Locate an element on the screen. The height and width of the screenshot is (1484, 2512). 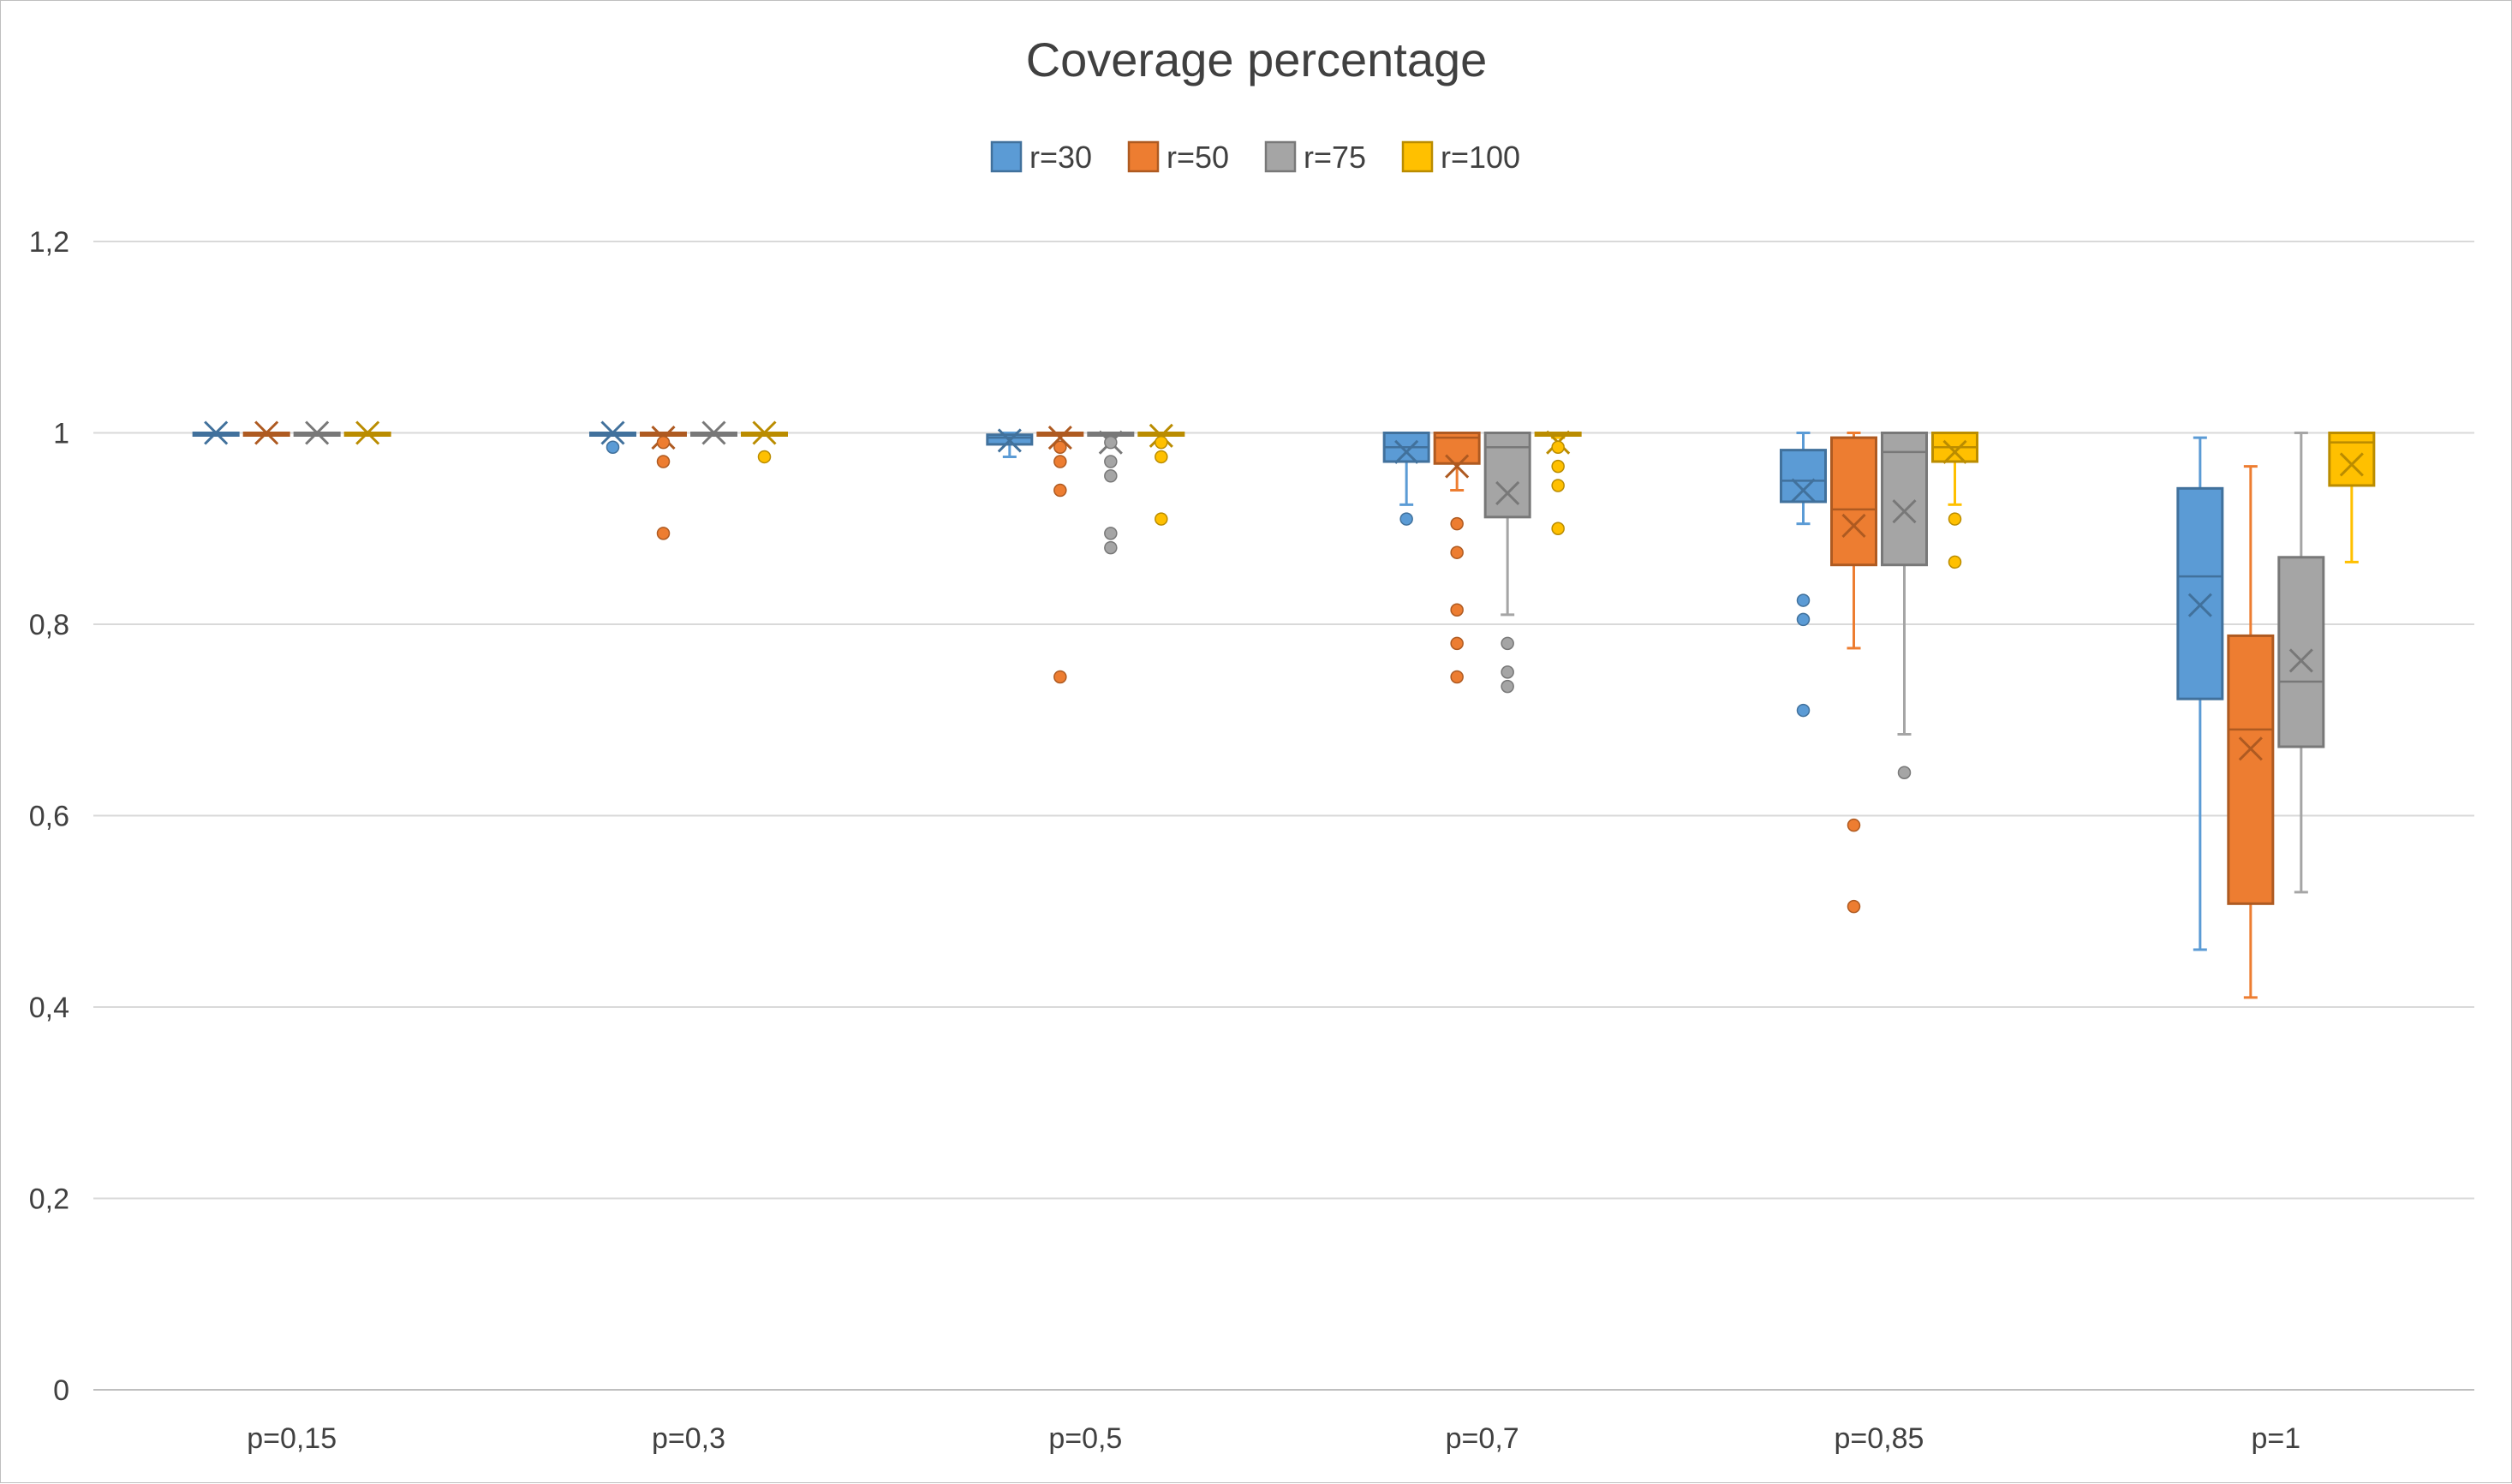
legend: r=30 r=50 r=75 r=100 is located at coordinates (1255, 158).